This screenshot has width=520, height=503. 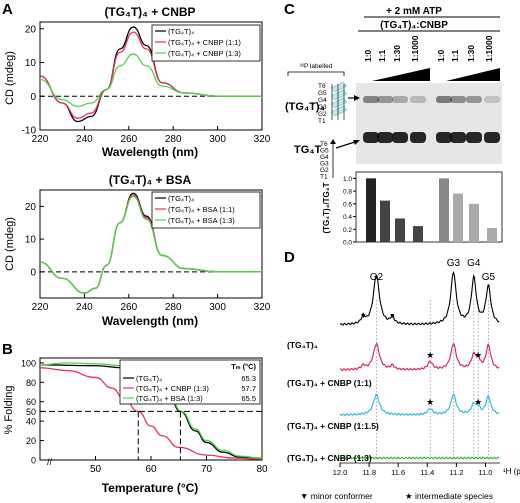 I want to click on y-tick-label: 80, so click(x=31, y=383).